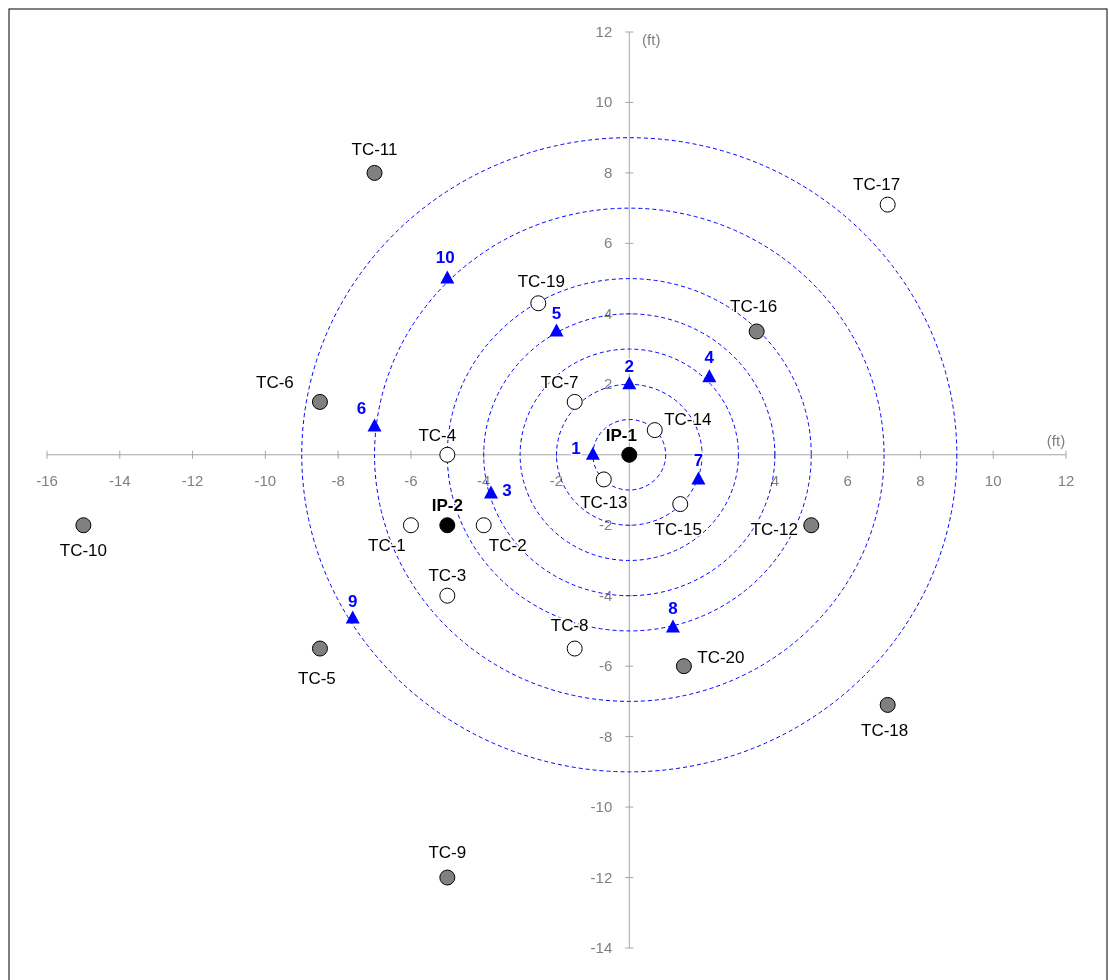 The image size is (1109, 980). What do you see at coordinates (83, 551) in the screenshot?
I see `annotation: TC-10` at bounding box center [83, 551].